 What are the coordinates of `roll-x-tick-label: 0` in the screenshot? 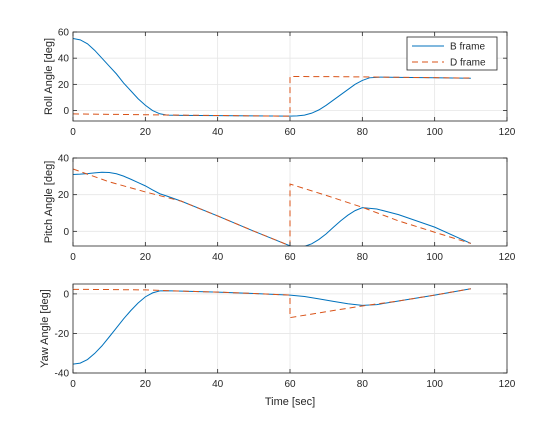 It's located at (73, 132).